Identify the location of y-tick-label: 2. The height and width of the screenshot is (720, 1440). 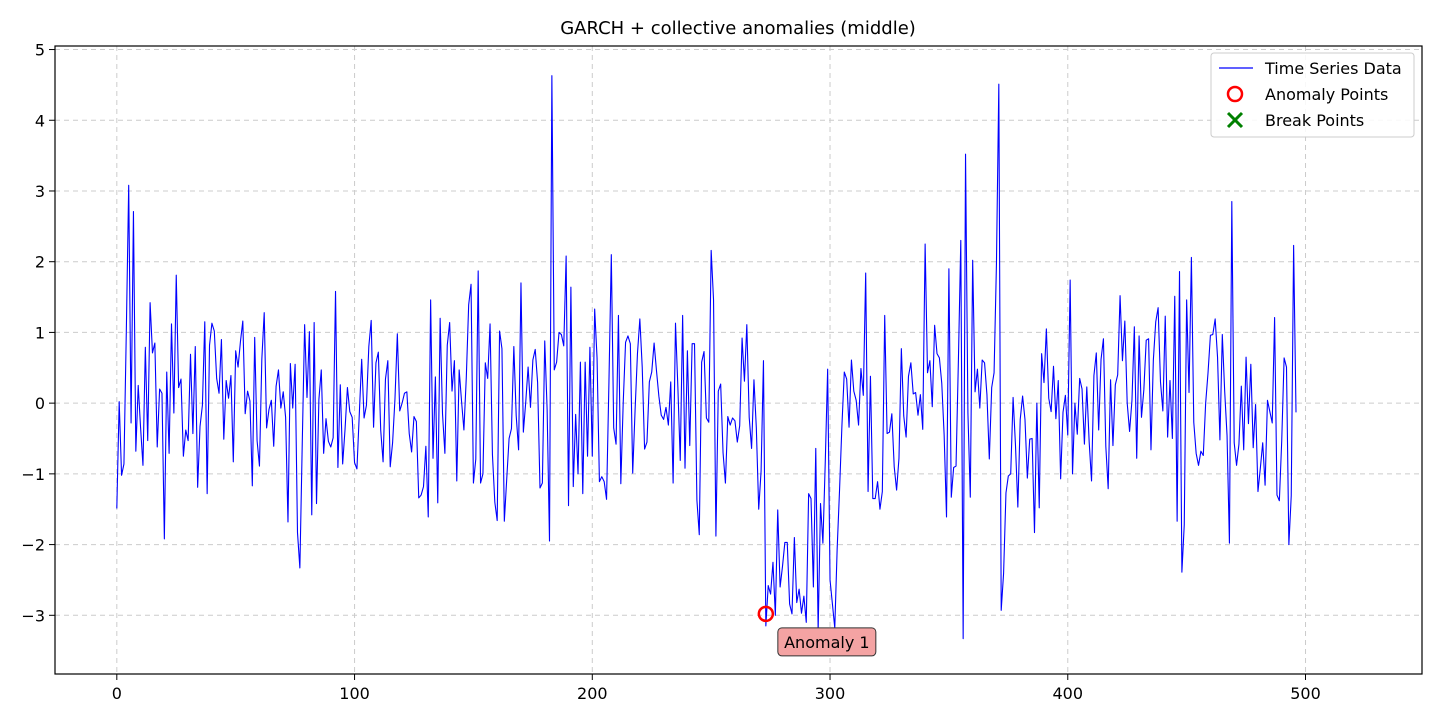
(40, 262).